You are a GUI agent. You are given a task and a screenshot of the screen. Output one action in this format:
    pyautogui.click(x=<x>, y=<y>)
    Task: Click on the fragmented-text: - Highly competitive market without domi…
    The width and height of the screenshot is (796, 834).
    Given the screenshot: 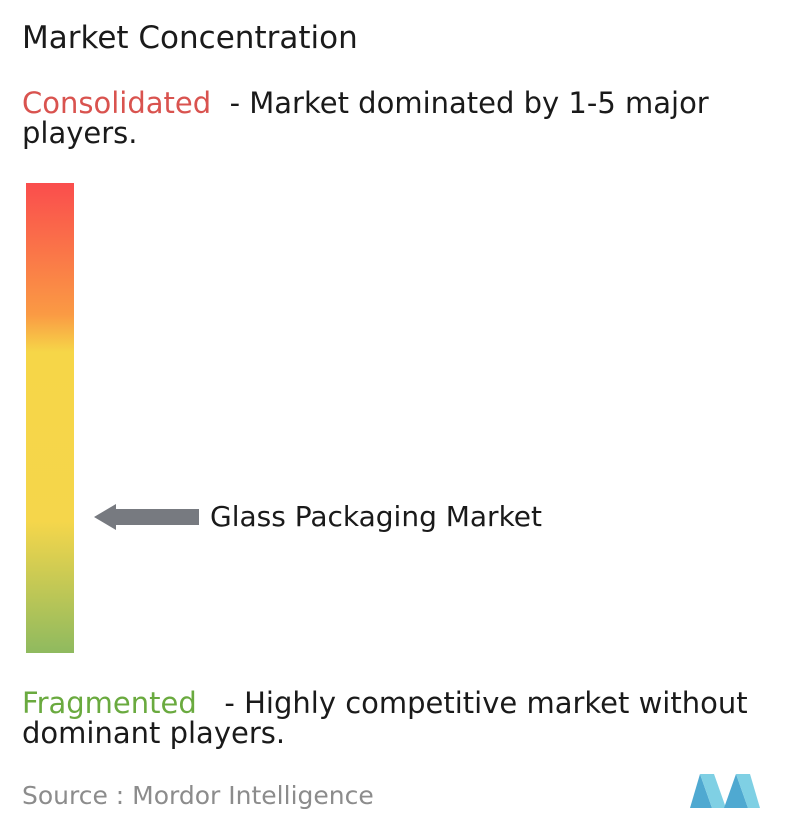 What is the action you would take?
    pyautogui.click(x=385, y=718)
    